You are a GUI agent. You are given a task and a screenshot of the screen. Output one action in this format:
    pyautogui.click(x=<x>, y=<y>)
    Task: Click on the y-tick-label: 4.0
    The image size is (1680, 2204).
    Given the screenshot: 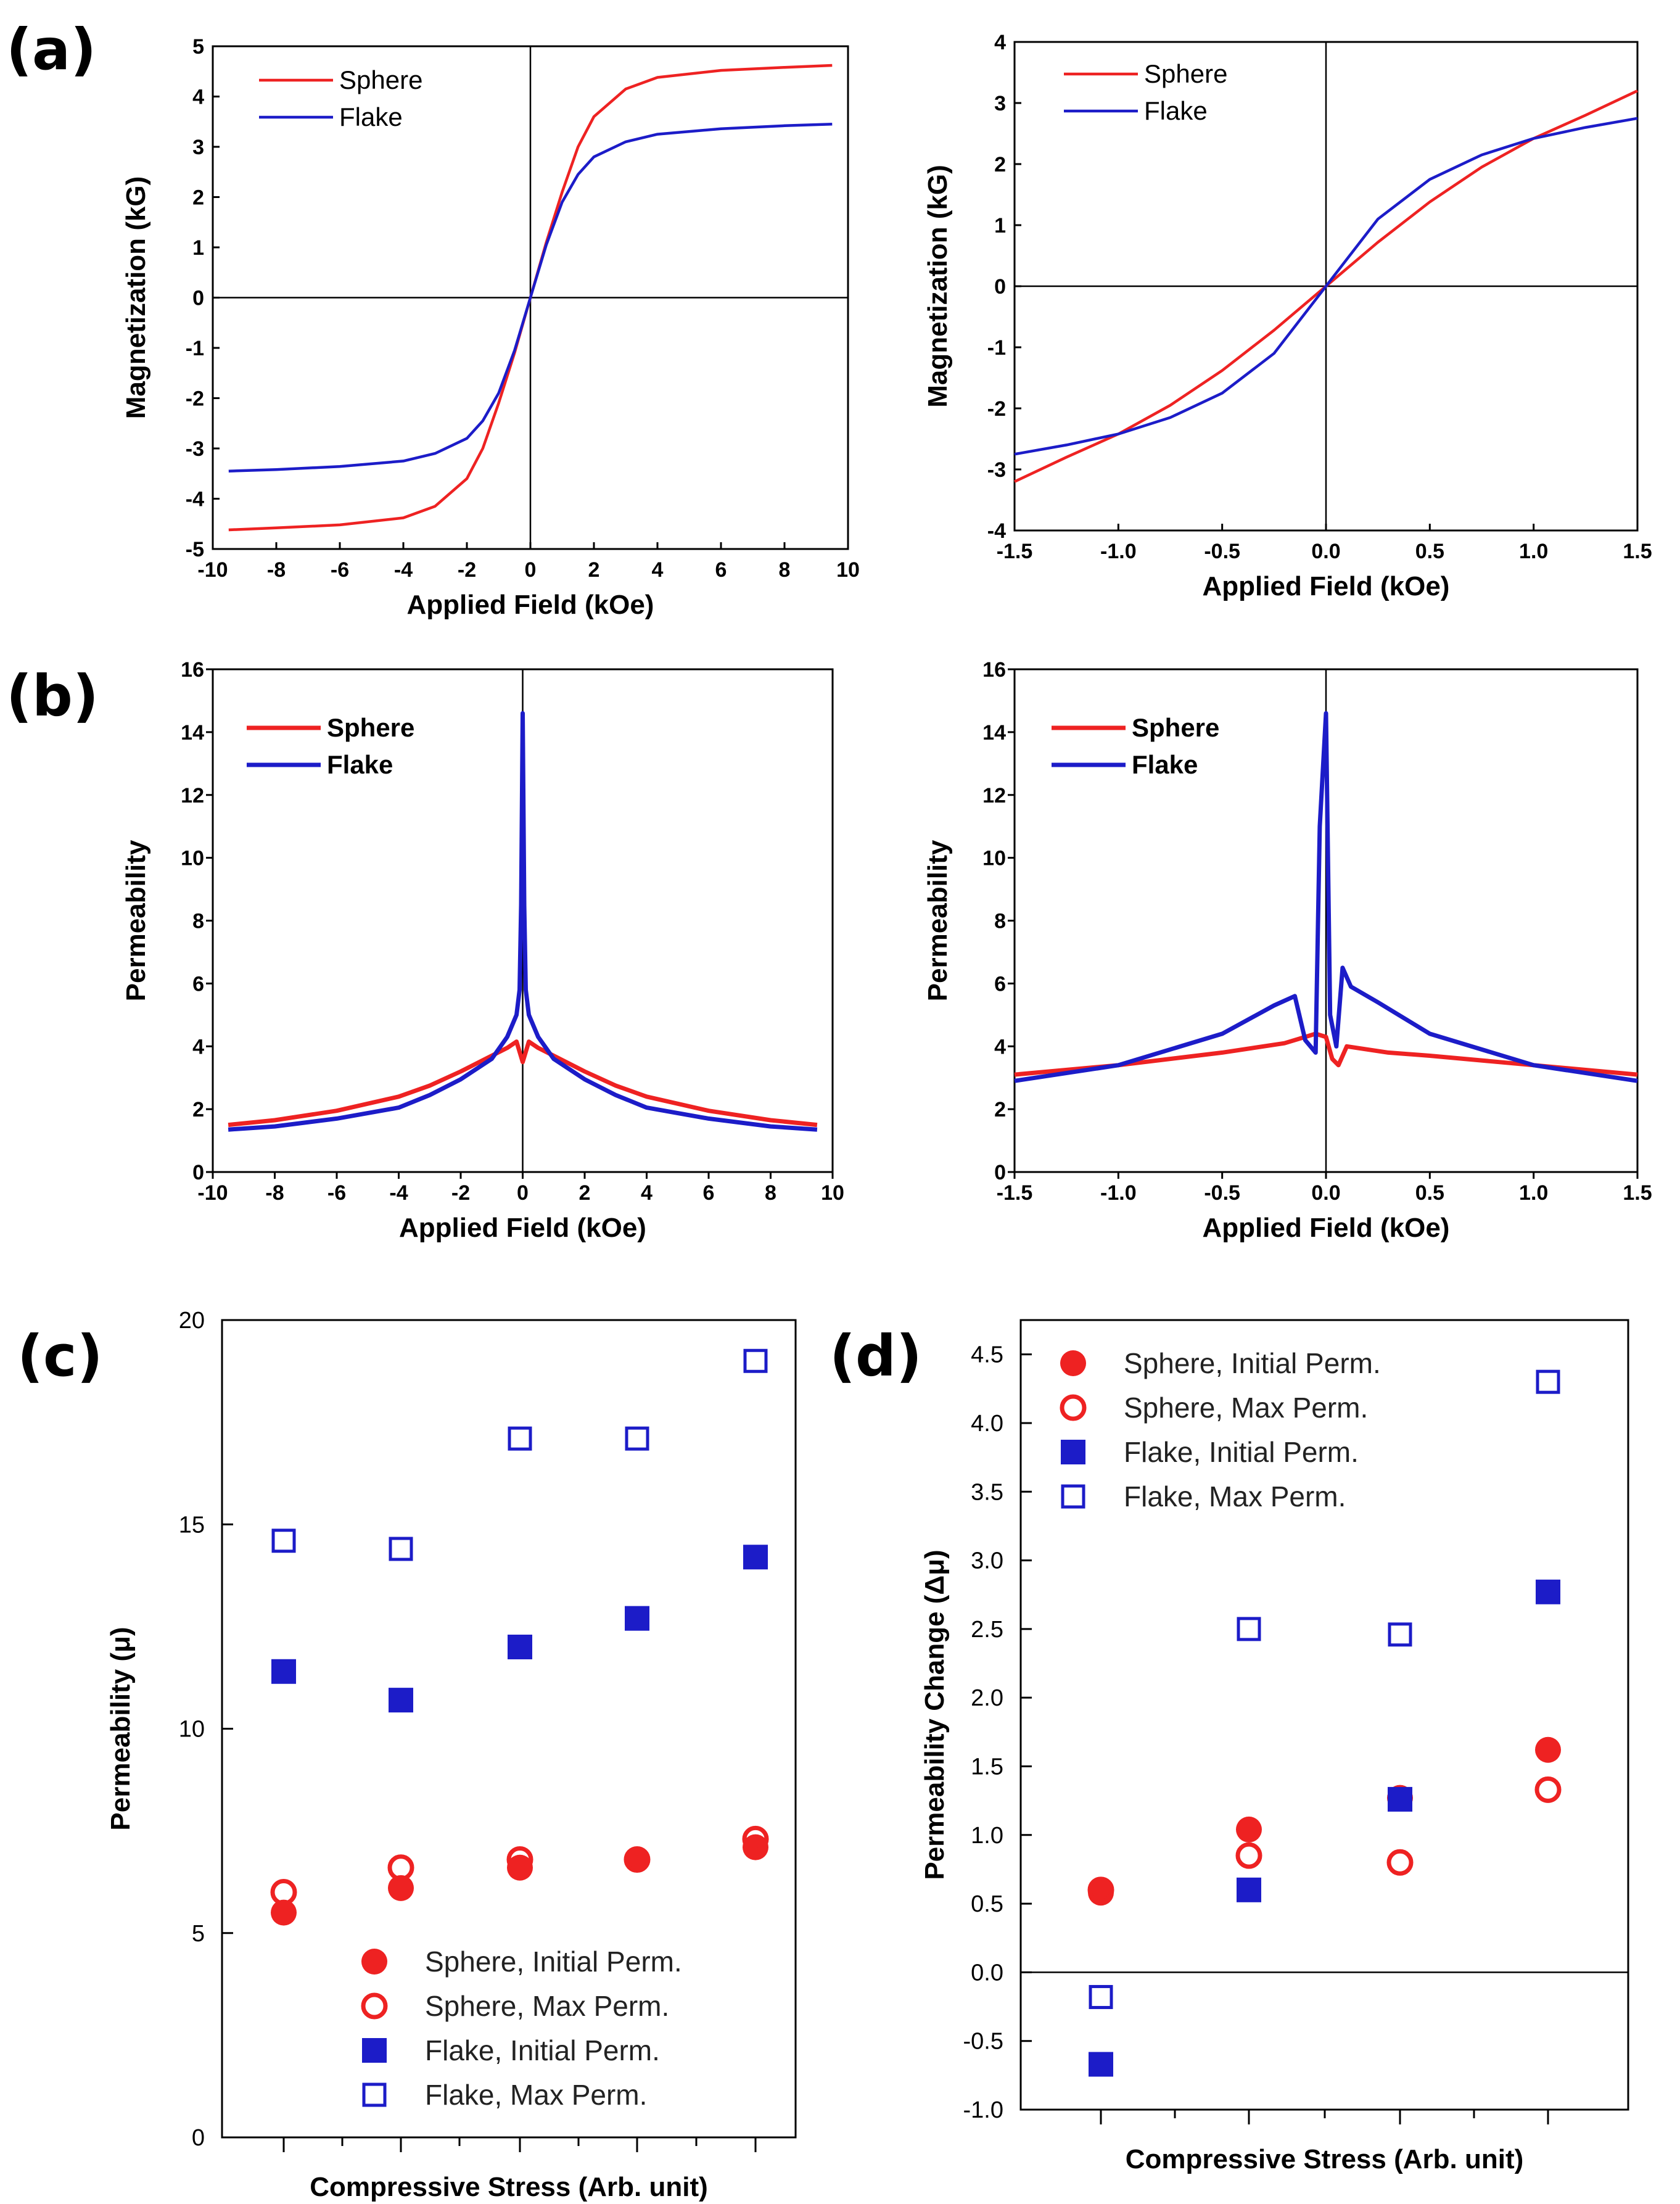 What is the action you would take?
    pyautogui.click(x=987, y=1424)
    